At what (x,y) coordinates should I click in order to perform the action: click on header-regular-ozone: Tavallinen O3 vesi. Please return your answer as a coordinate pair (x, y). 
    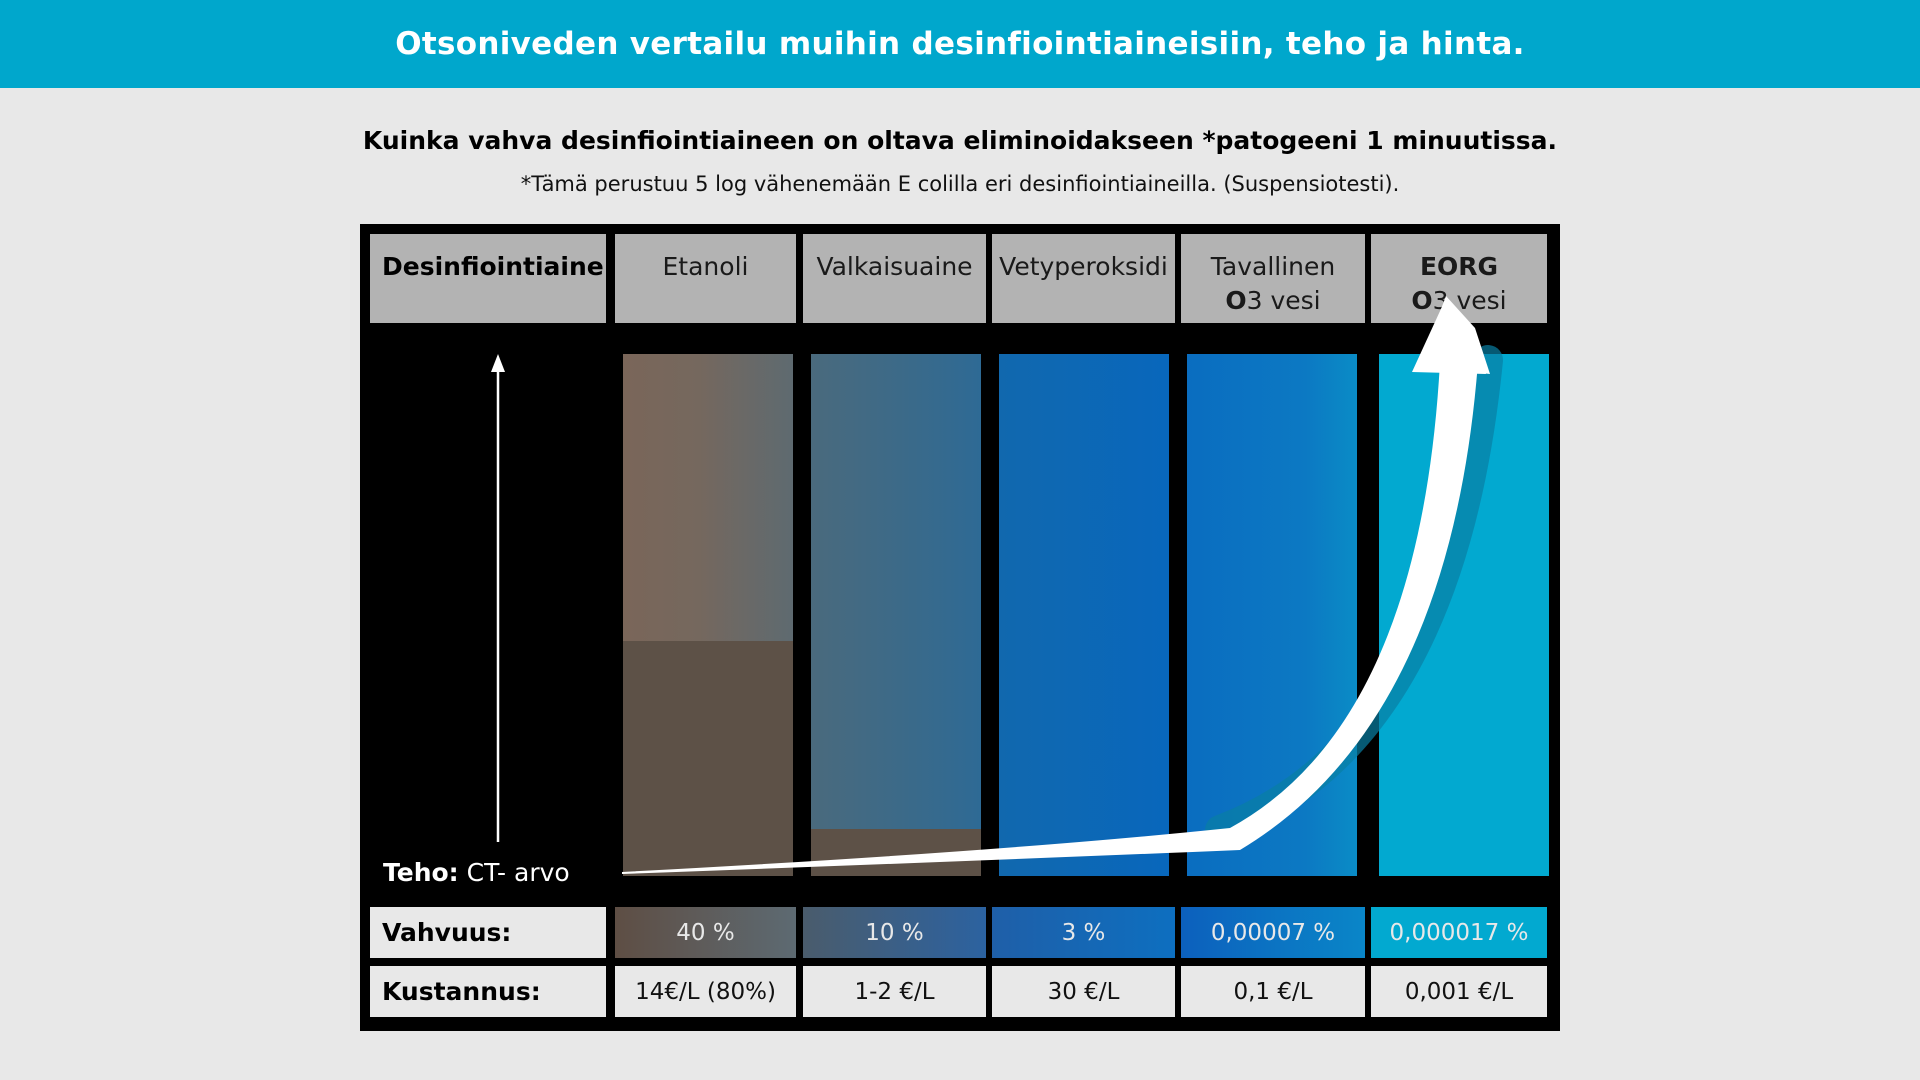
    Looking at the image, I should click on (1273, 278).